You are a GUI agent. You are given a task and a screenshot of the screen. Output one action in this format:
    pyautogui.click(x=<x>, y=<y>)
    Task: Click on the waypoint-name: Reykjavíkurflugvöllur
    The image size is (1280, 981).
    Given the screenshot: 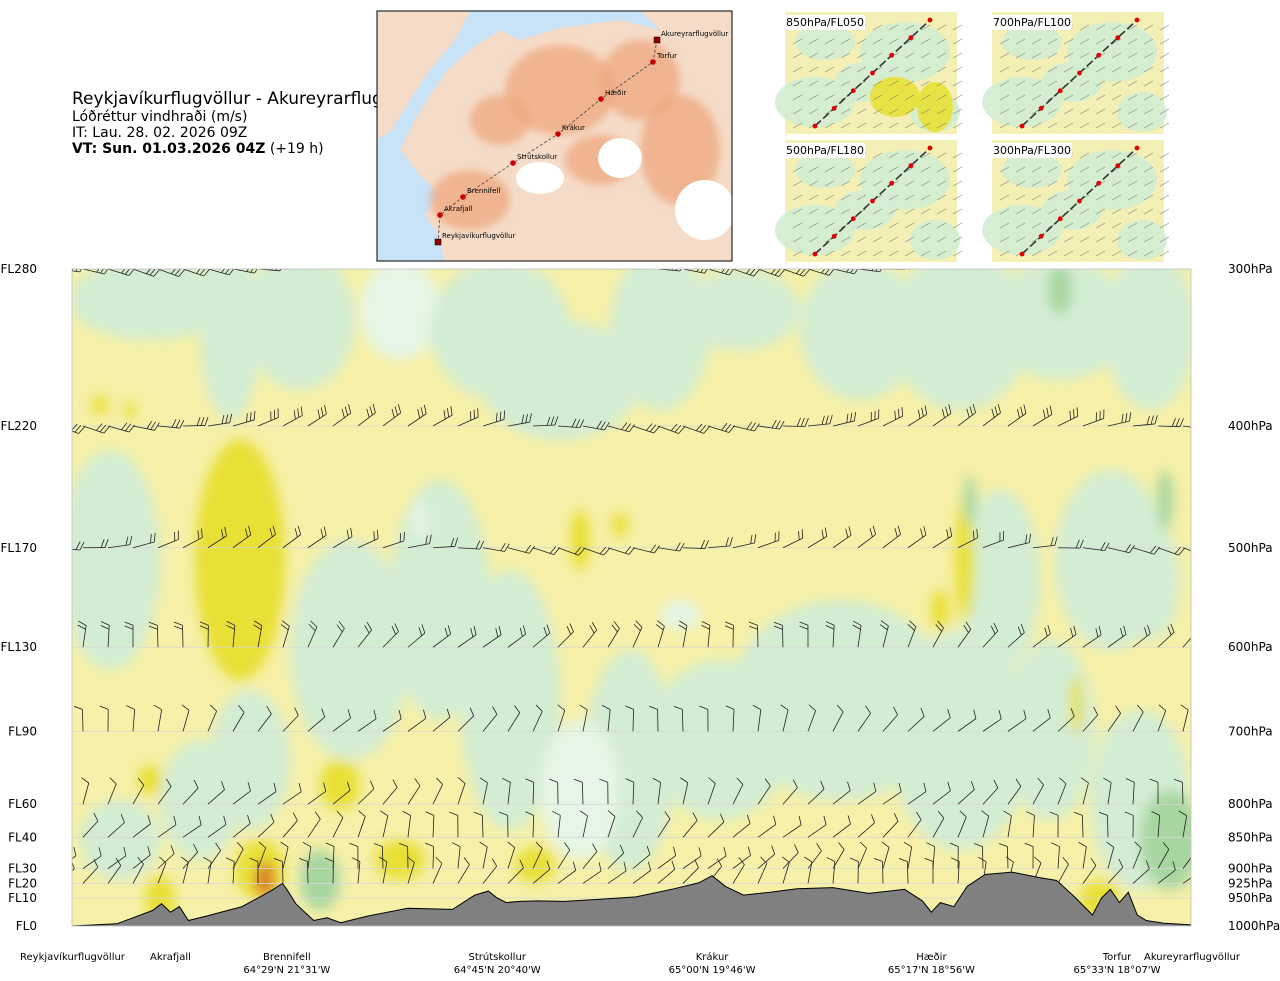 What is the action you would take?
    pyautogui.click(x=73, y=957)
    